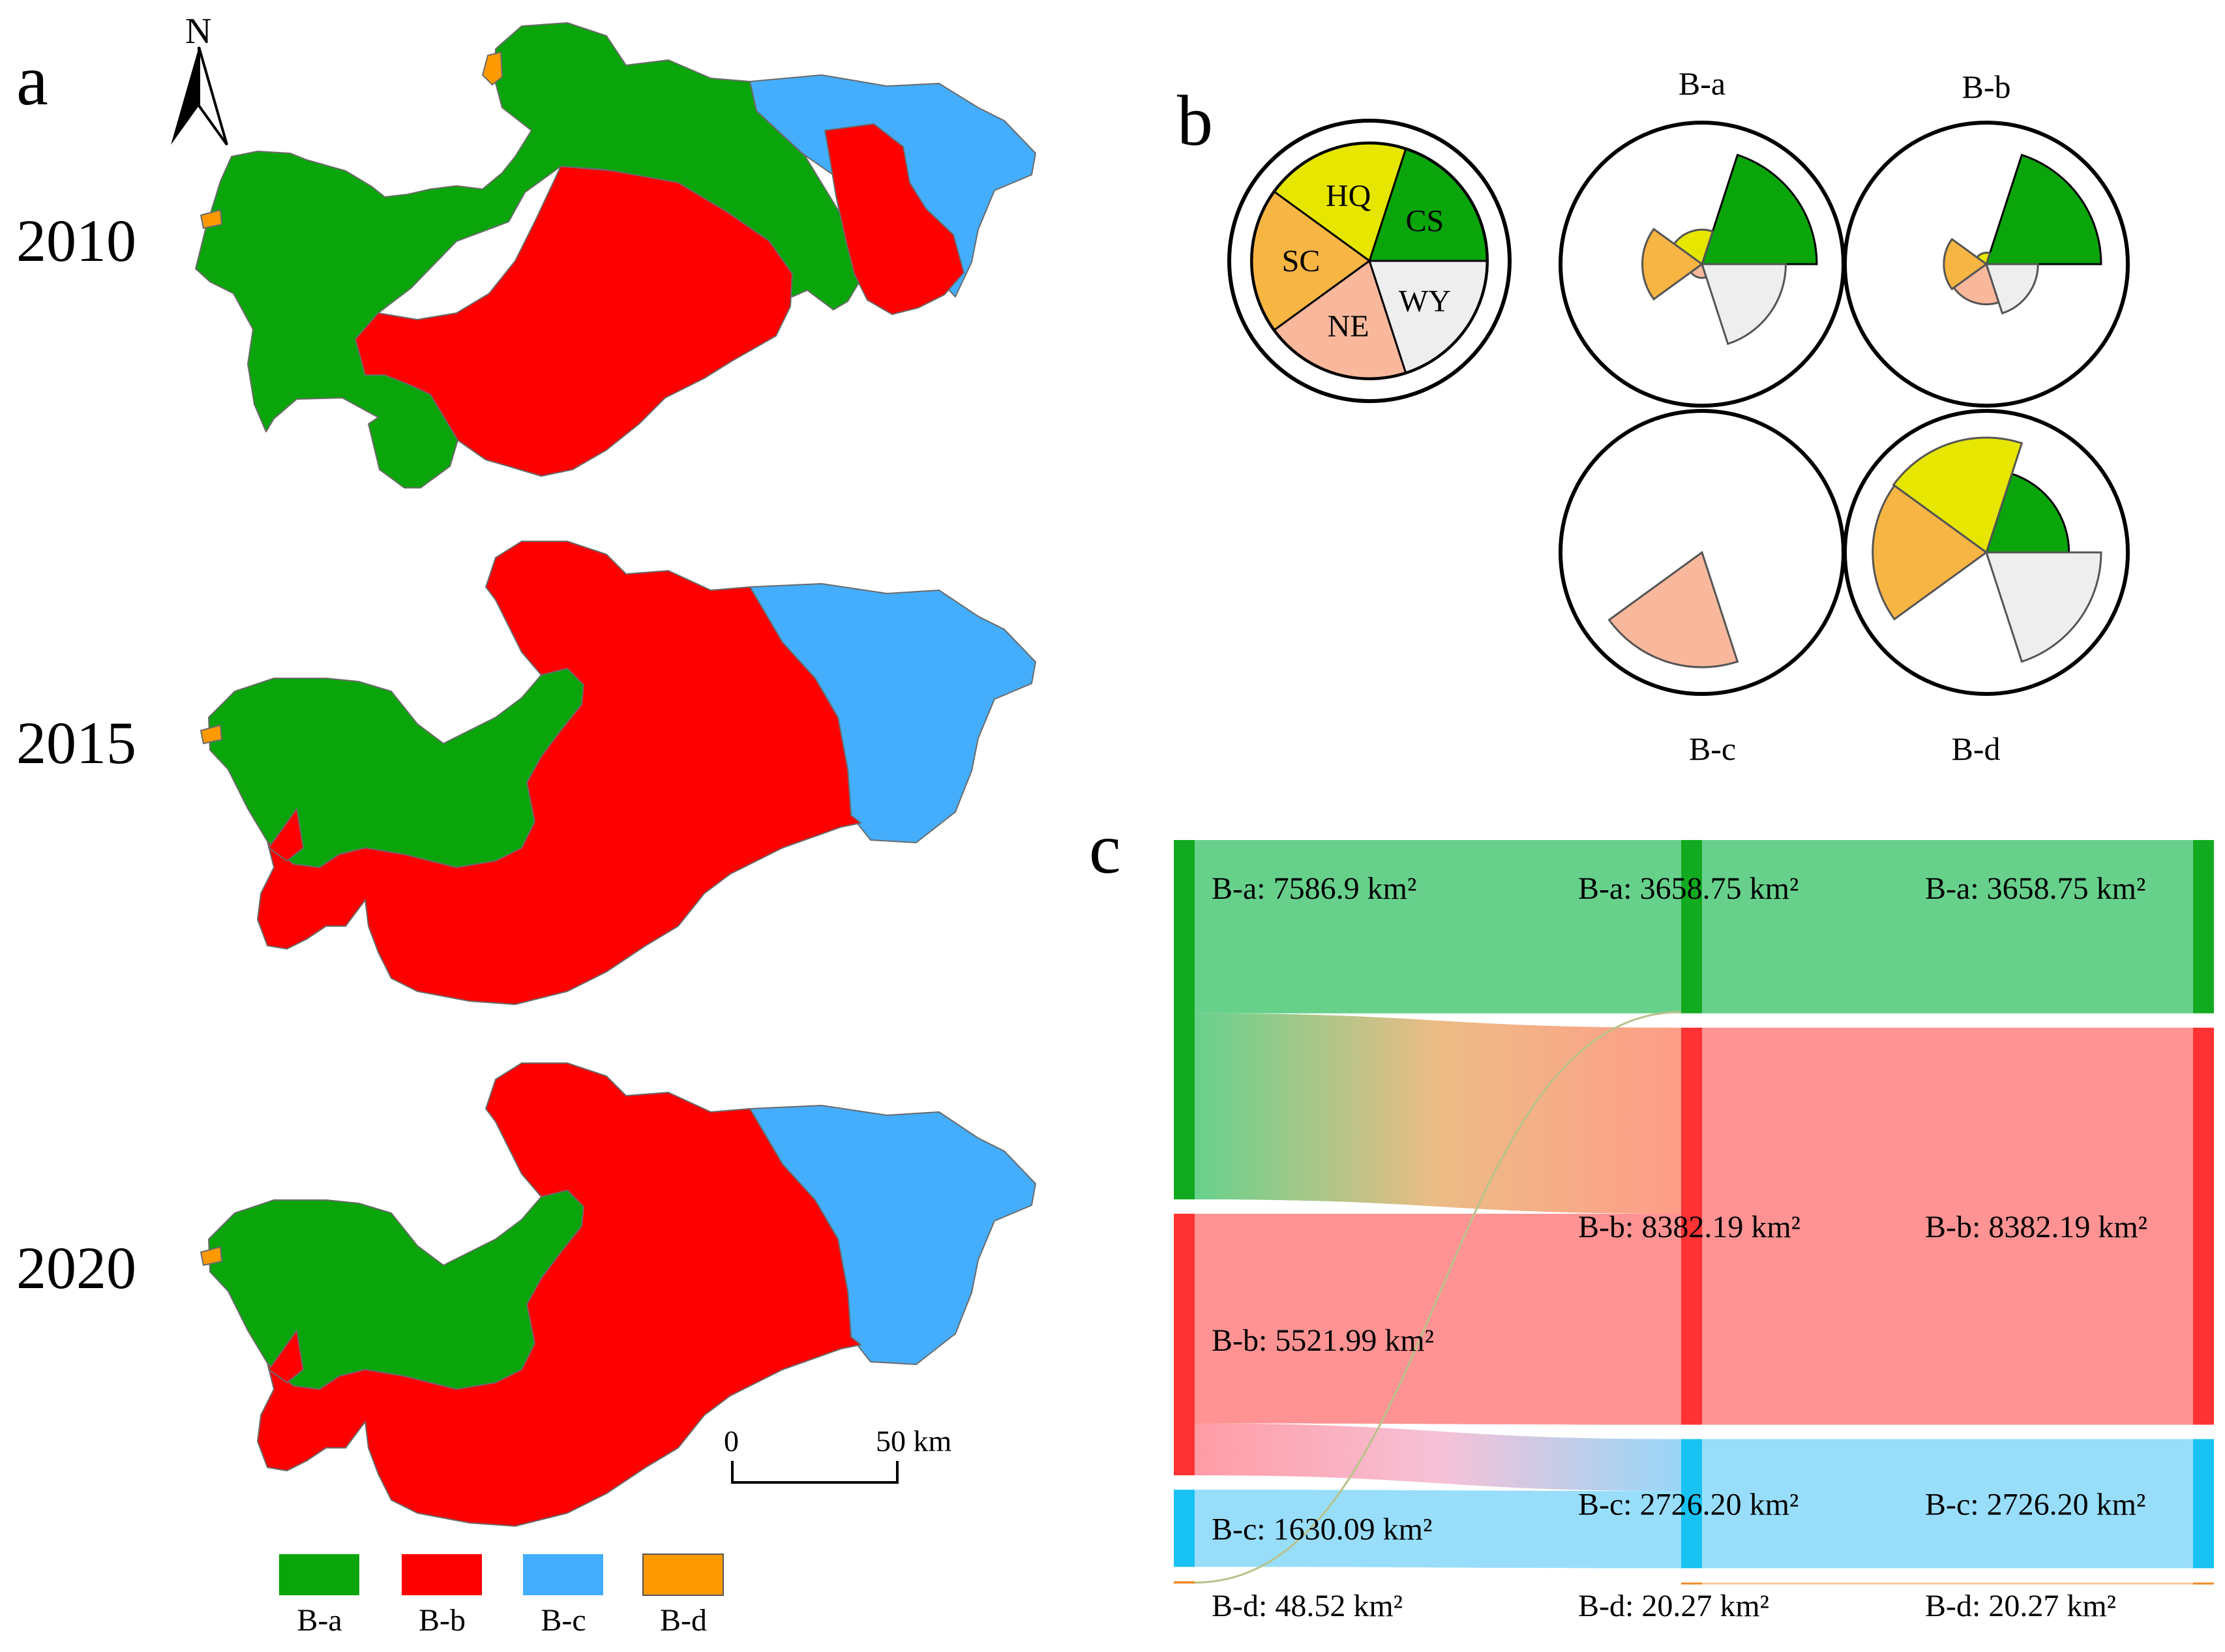  Describe the element at coordinates (1184, 1582) in the screenshot. I see `sankey-node-2010-b-d` at that location.